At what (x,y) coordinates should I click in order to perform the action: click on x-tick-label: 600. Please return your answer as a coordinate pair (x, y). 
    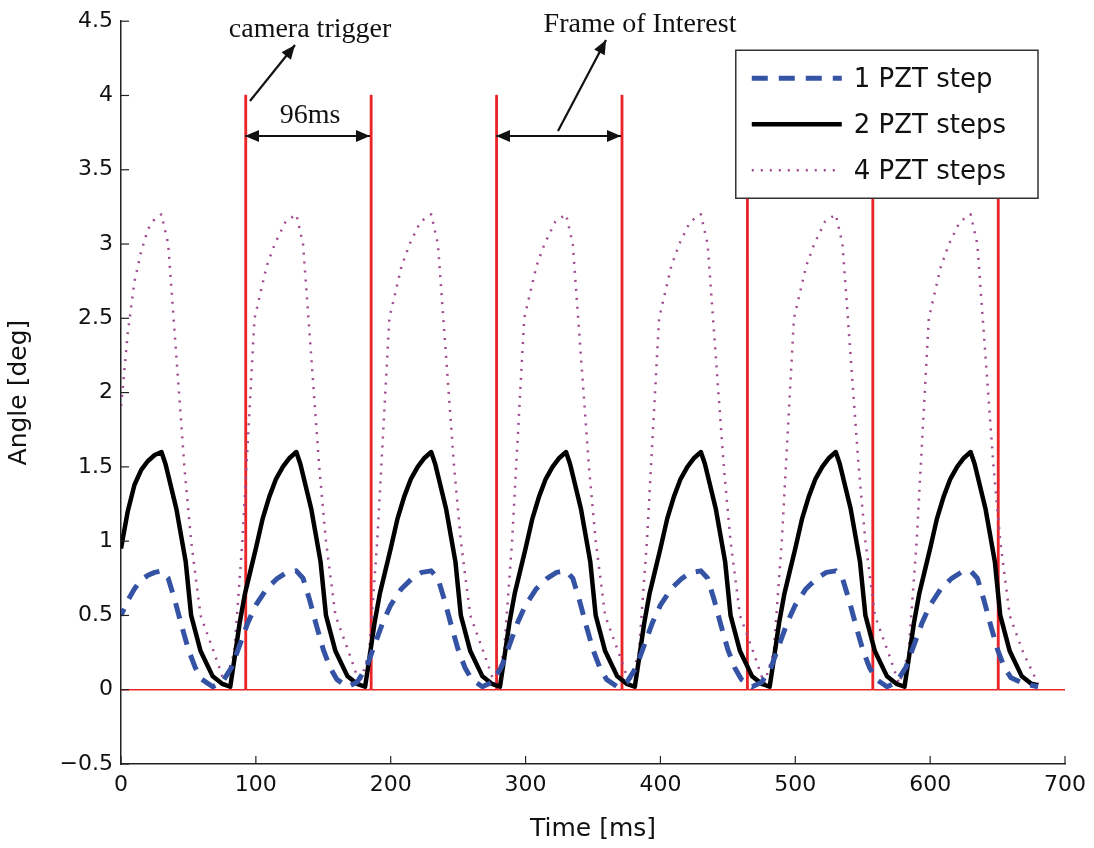
    Looking at the image, I should click on (930, 783).